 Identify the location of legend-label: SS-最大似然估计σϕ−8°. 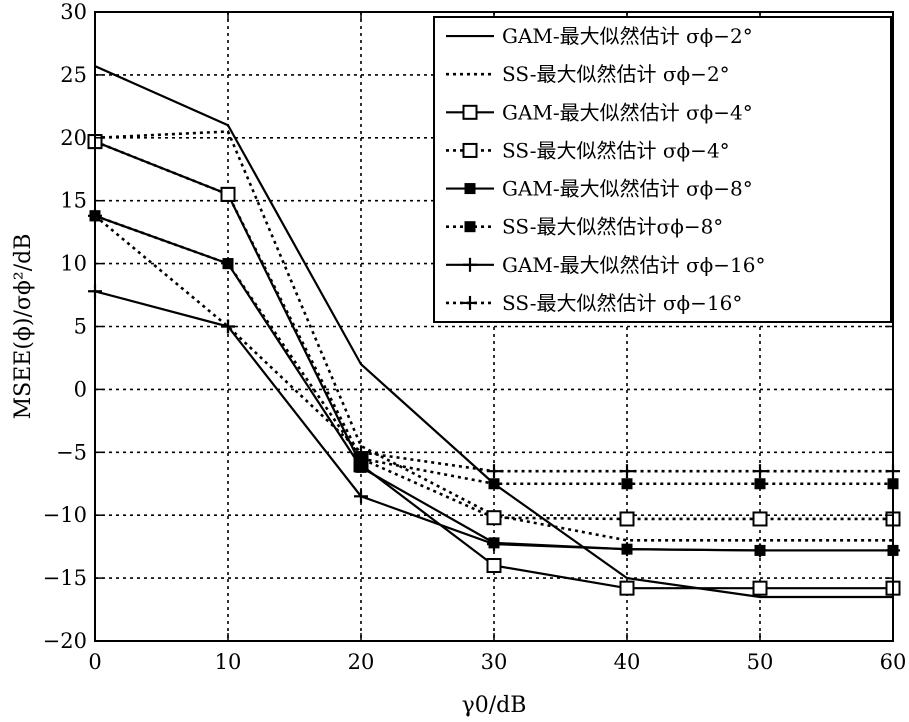
(612, 227).